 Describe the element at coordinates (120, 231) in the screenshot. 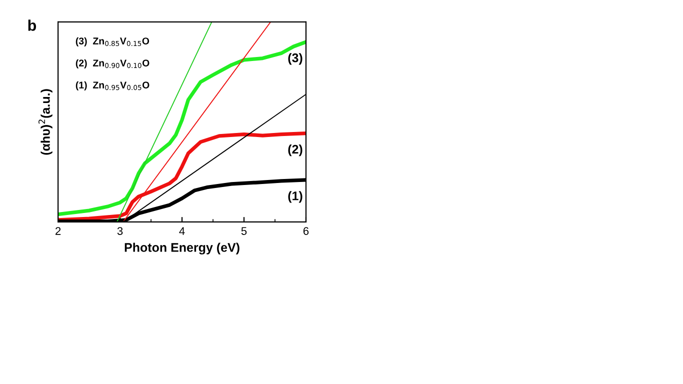

I see `x-tick-label: 3` at that location.